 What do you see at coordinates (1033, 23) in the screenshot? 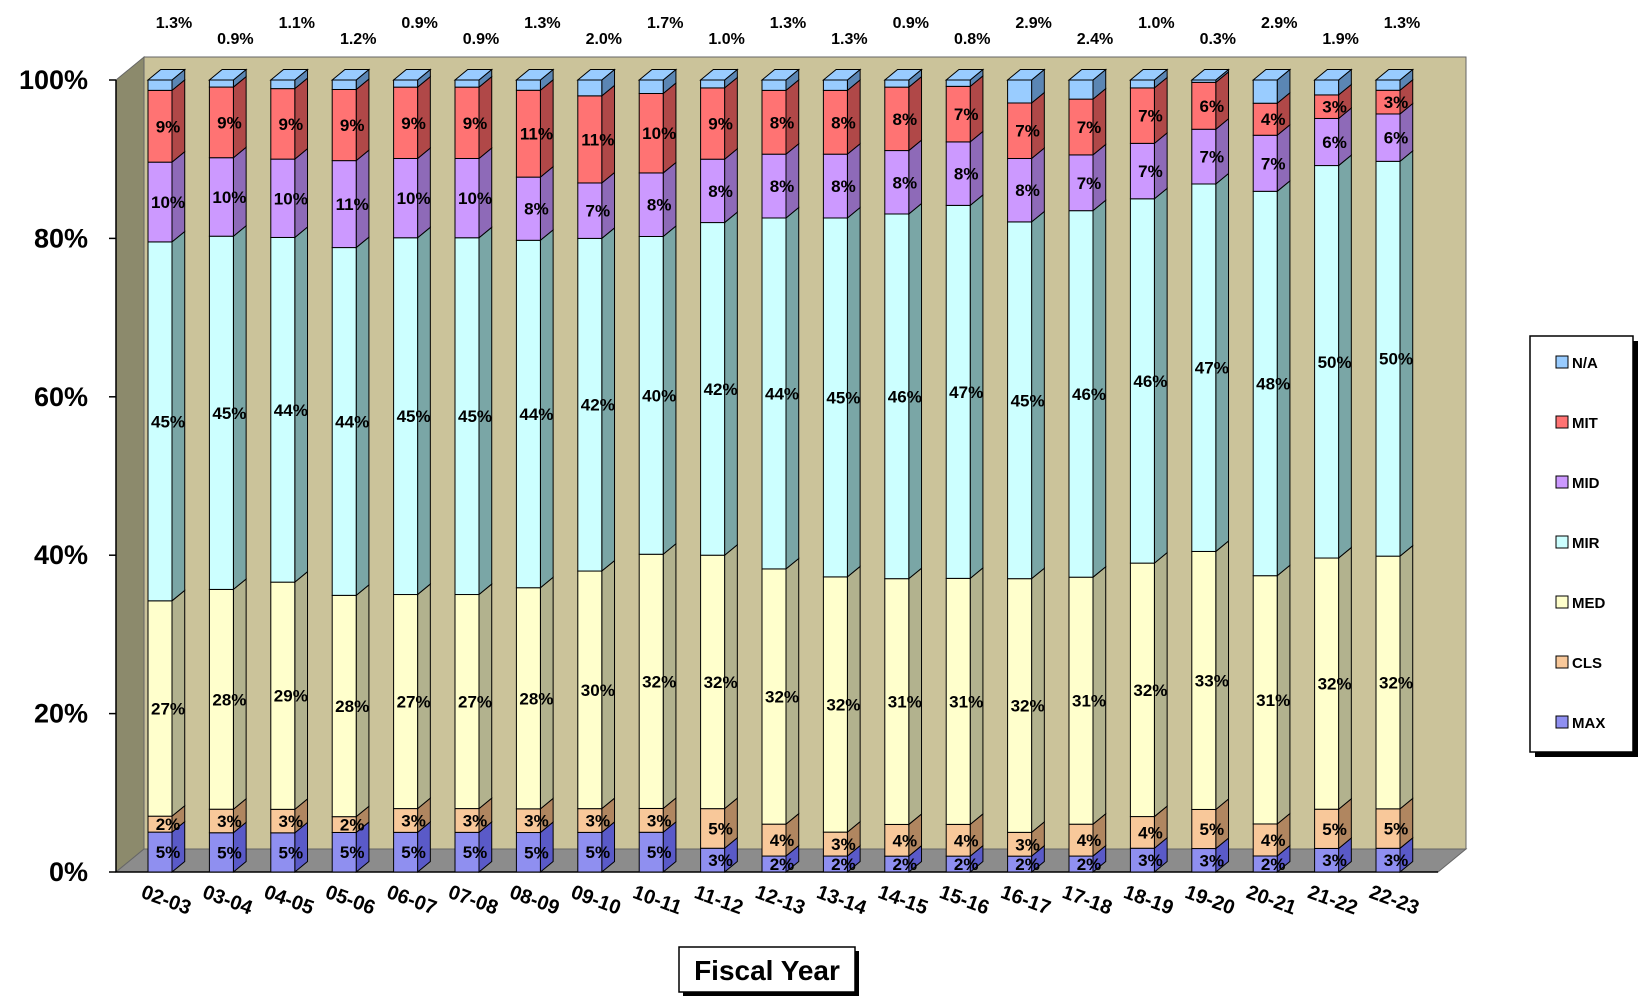
I see `top-value-label-16-17: 2.9%` at bounding box center [1033, 23].